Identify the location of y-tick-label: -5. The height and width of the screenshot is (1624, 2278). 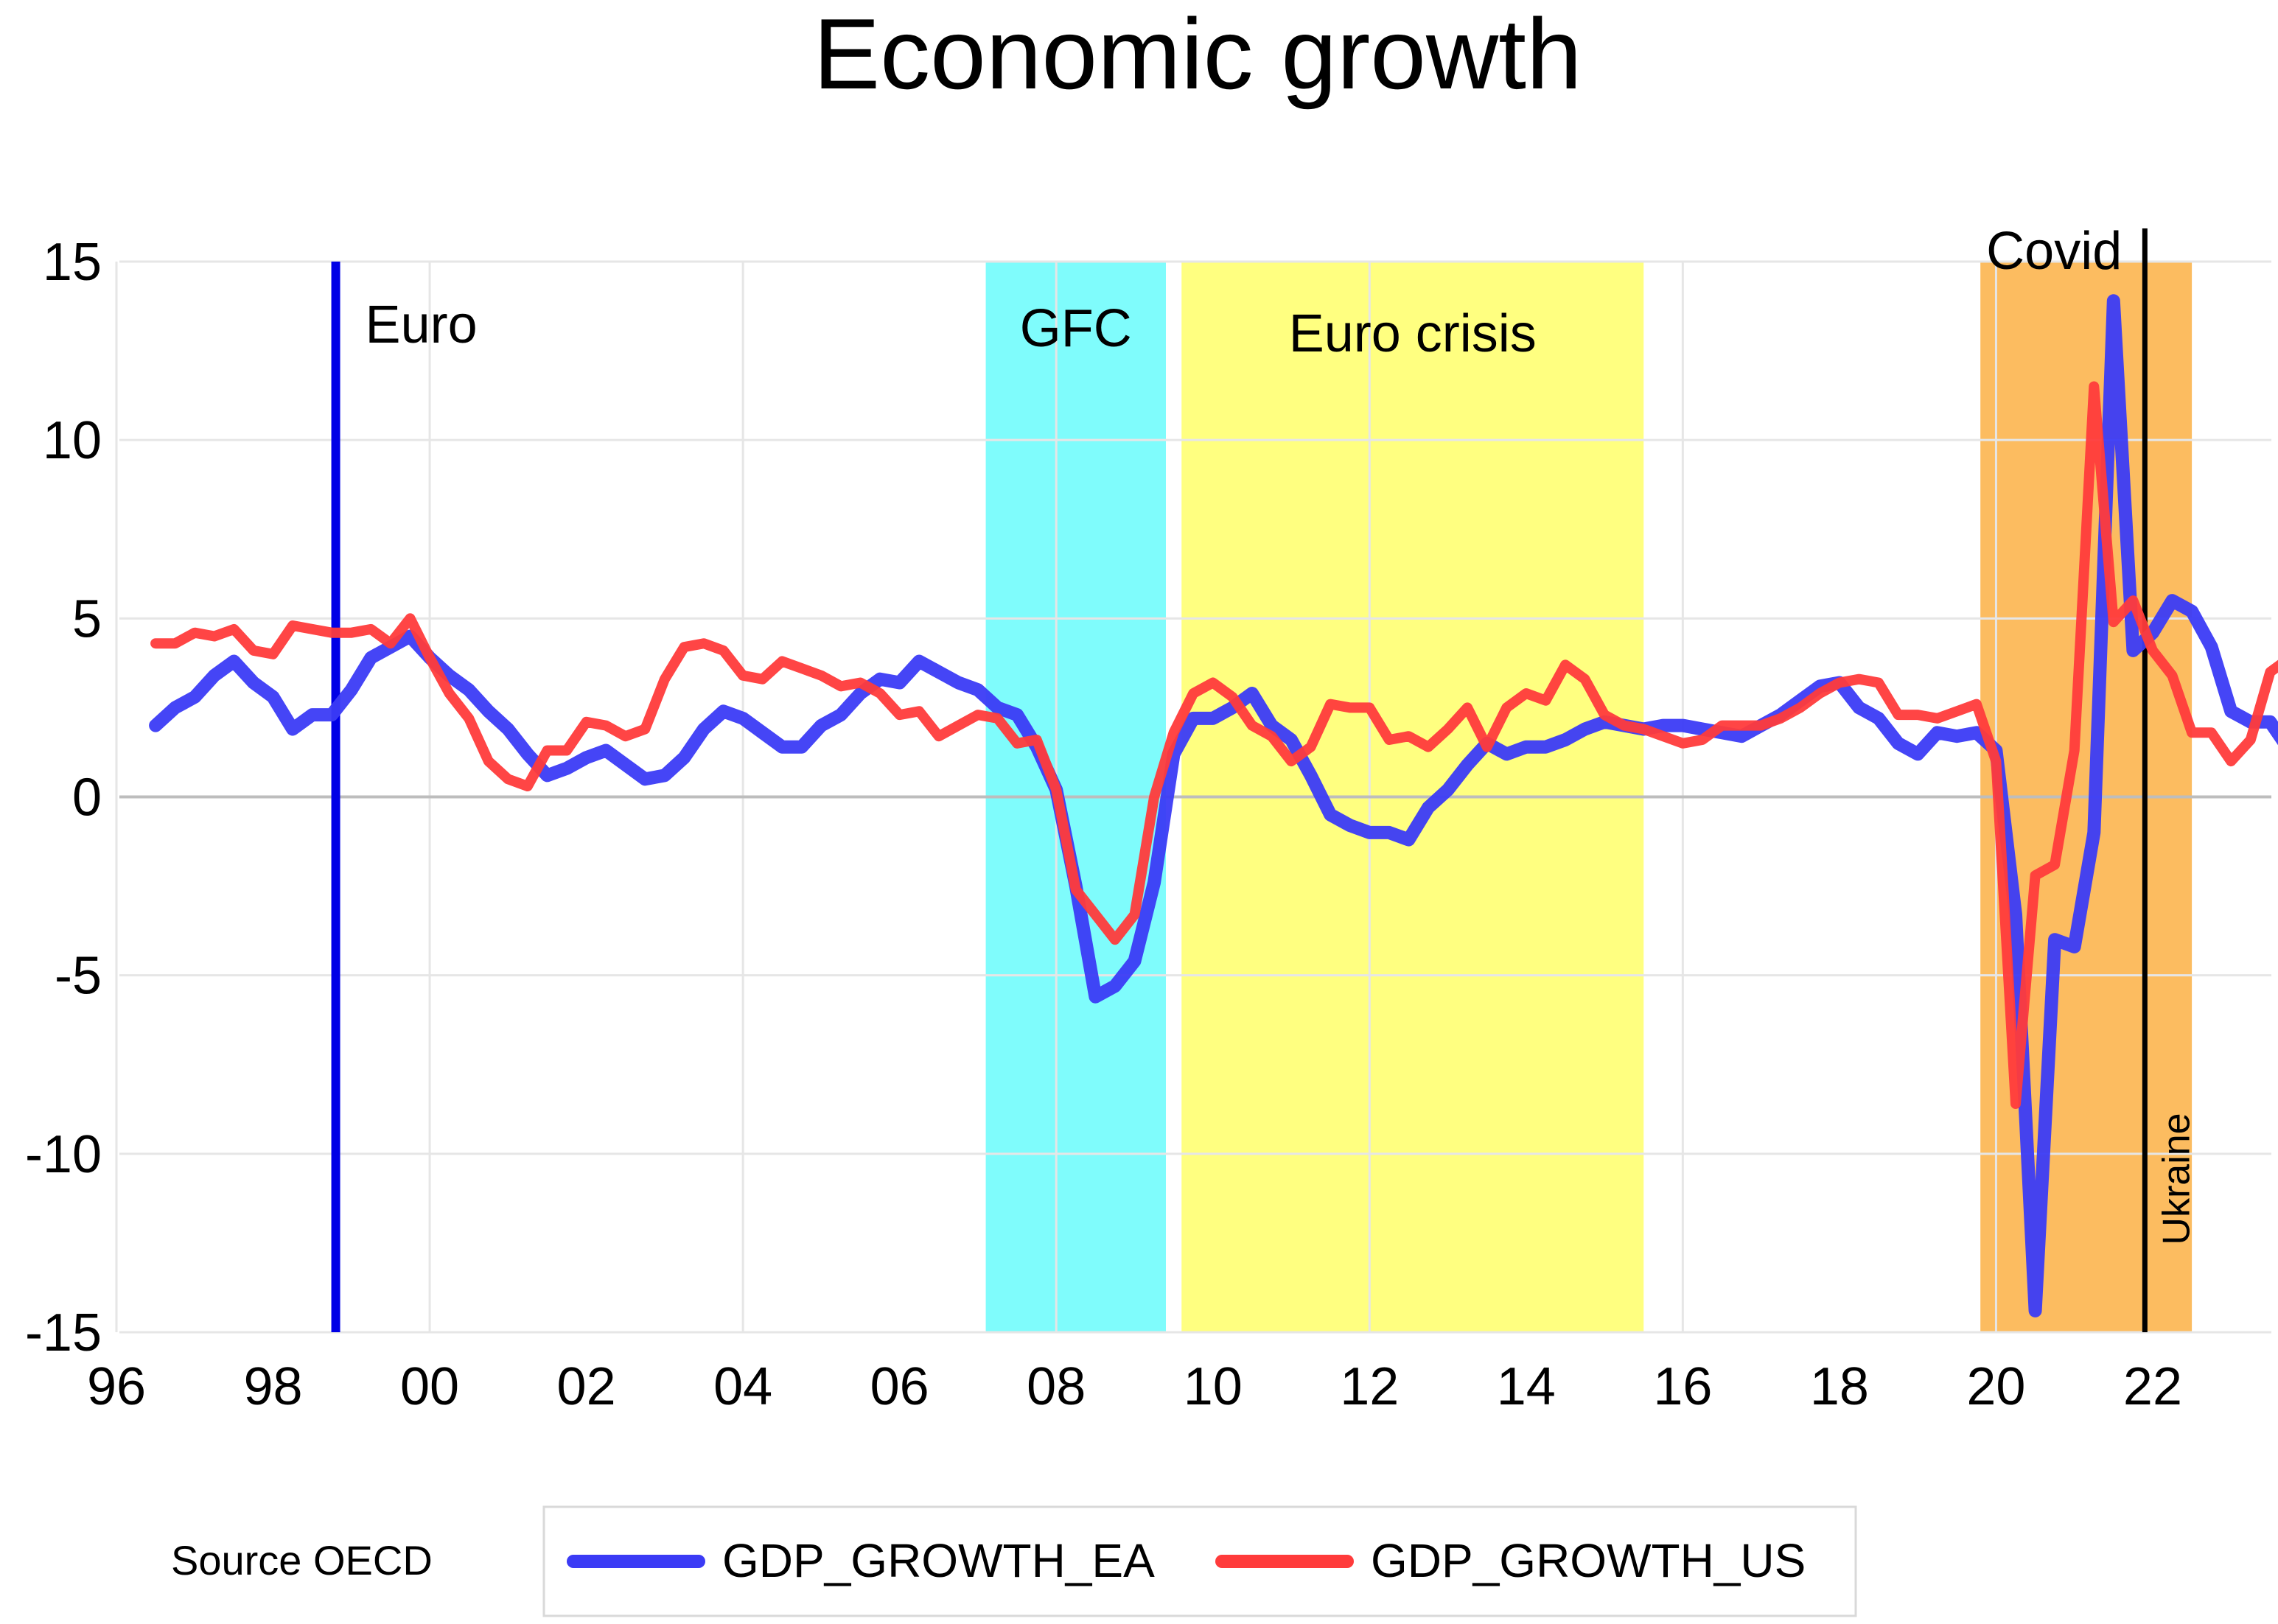
(79, 976).